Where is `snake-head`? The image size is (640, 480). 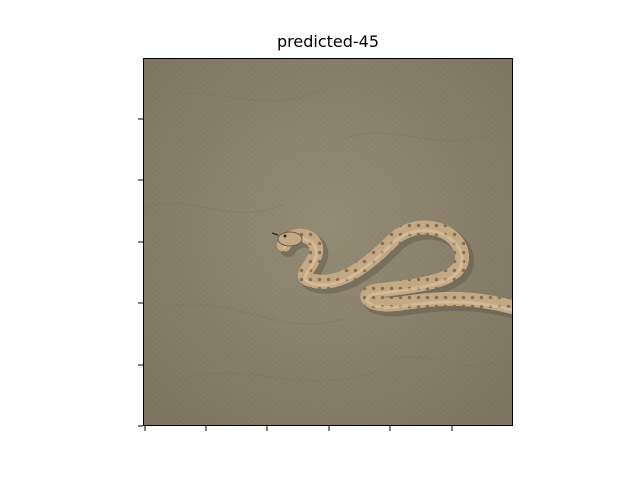
snake-head is located at coordinates (287, 239).